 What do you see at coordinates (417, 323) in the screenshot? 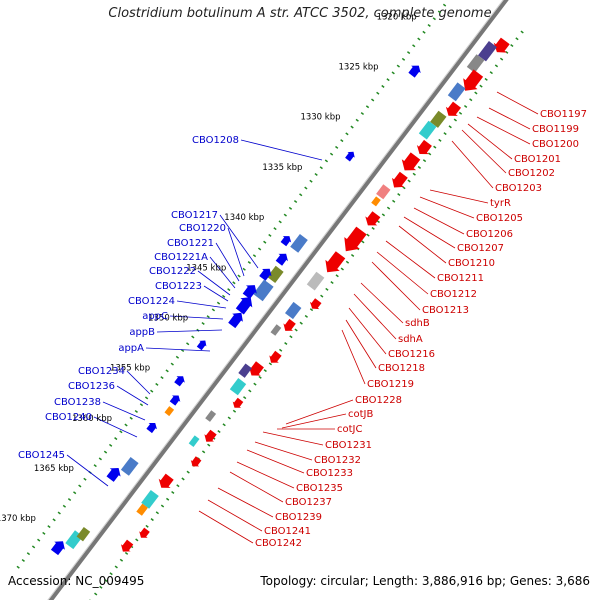
I see `gene-label-right: sdhB` at bounding box center [417, 323].